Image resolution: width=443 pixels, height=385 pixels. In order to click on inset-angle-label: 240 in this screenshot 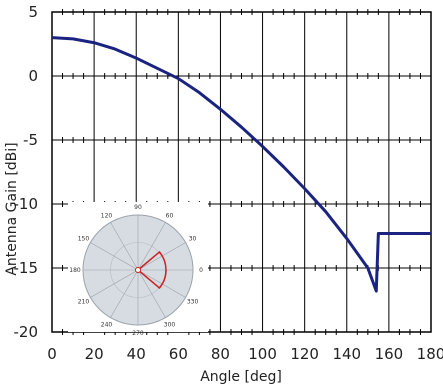, I will do `click(107, 325)`.